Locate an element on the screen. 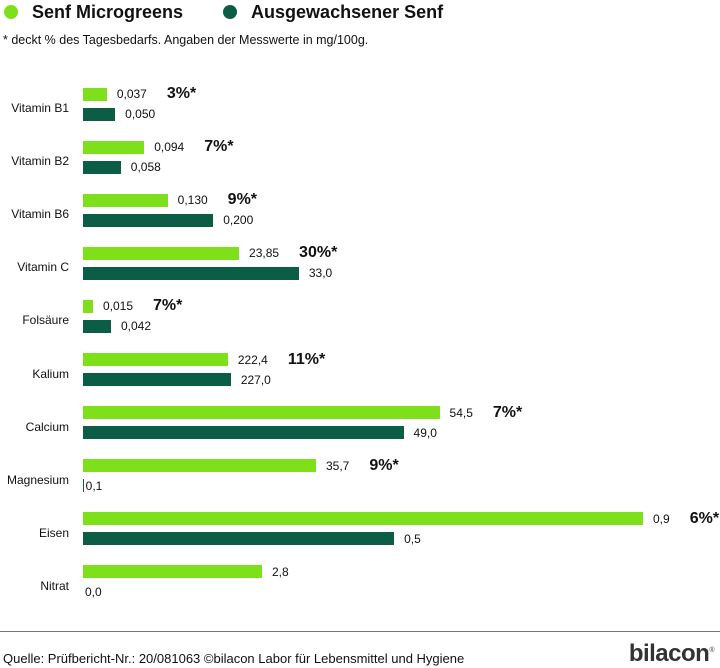  category-label: Nitrat is located at coordinates (54, 585).